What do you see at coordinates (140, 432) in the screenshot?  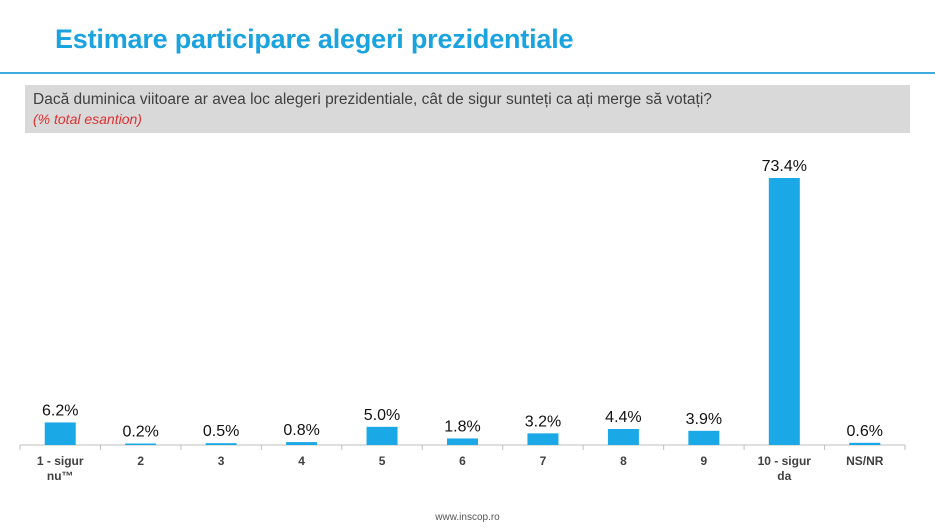 I see `data-label-2: 0.2%` at bounding box center [140, 432].